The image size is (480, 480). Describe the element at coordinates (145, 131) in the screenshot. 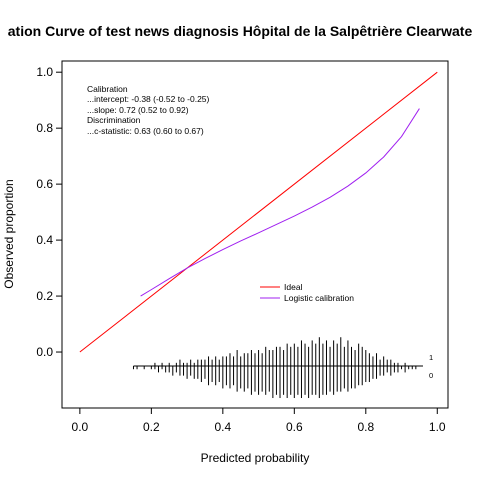

I see `stats-line: ...c-statistic: 0.63 (0.60 to 0.67)` at that location.